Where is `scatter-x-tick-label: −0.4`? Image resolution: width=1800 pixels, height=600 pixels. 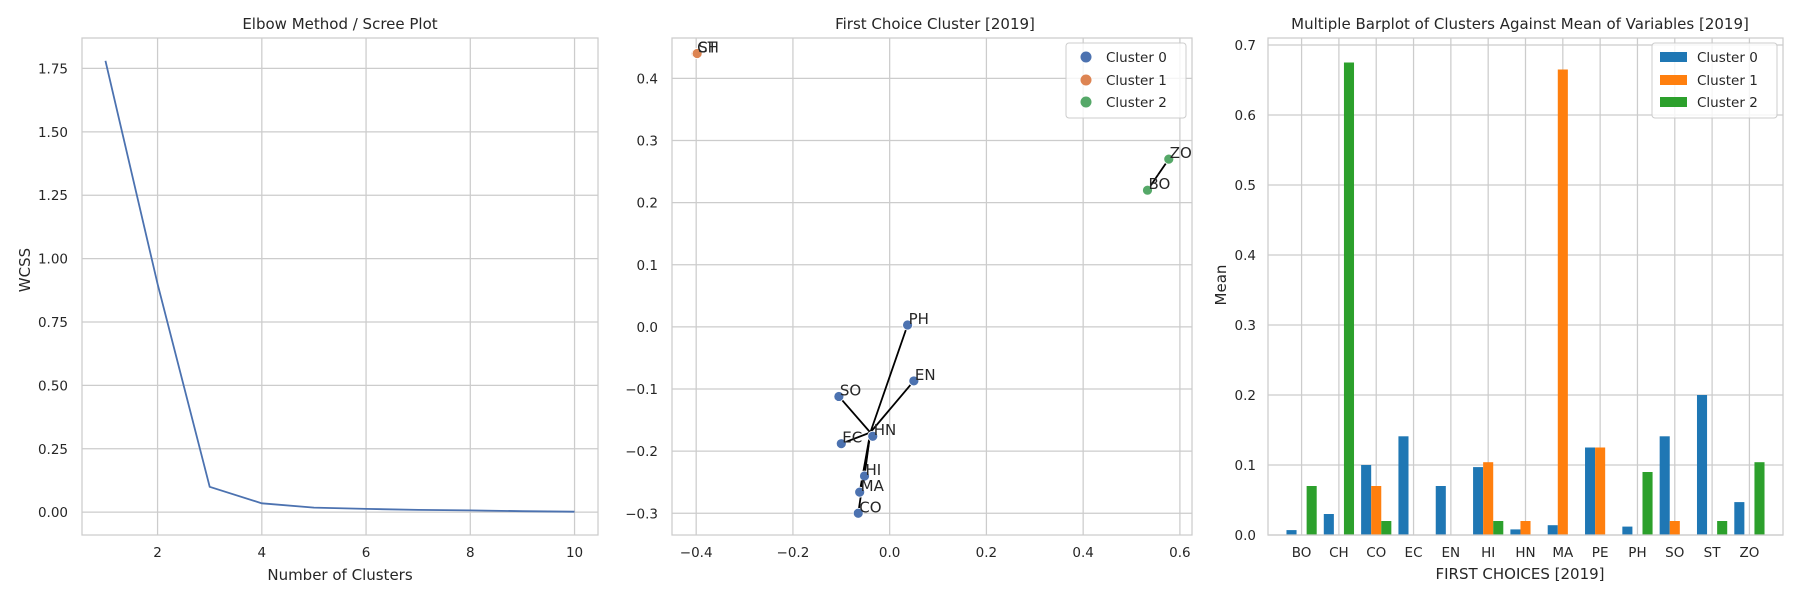 scatter-x-tick-label: −0.4 is located at coordinates (696, 553).